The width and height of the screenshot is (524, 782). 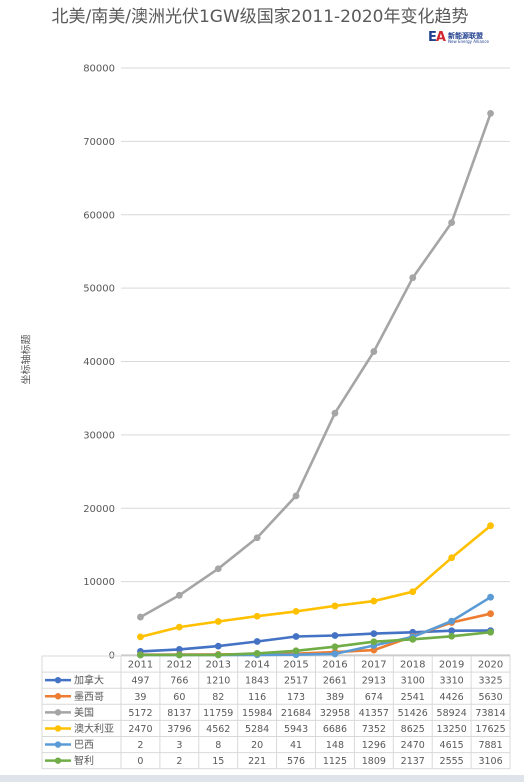 I want to click on data-table-cell: 73814, so click(x=490, y=713).